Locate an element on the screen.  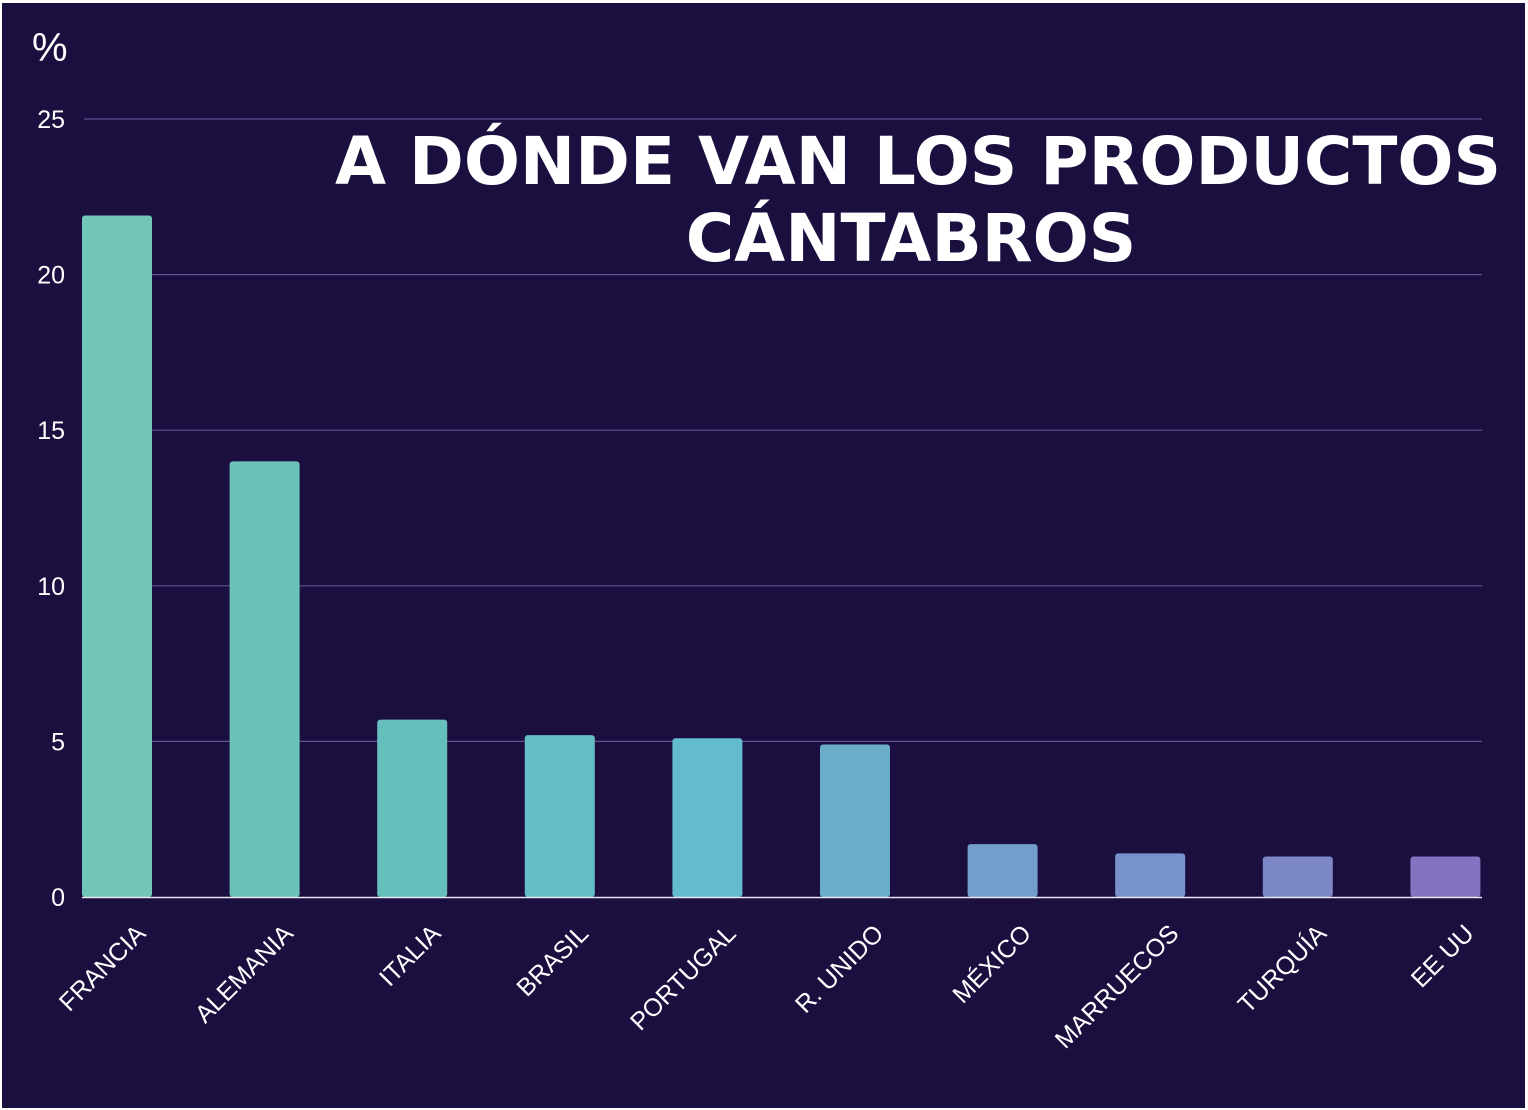
bar-marruecos is located at coordinates (1150, 875).